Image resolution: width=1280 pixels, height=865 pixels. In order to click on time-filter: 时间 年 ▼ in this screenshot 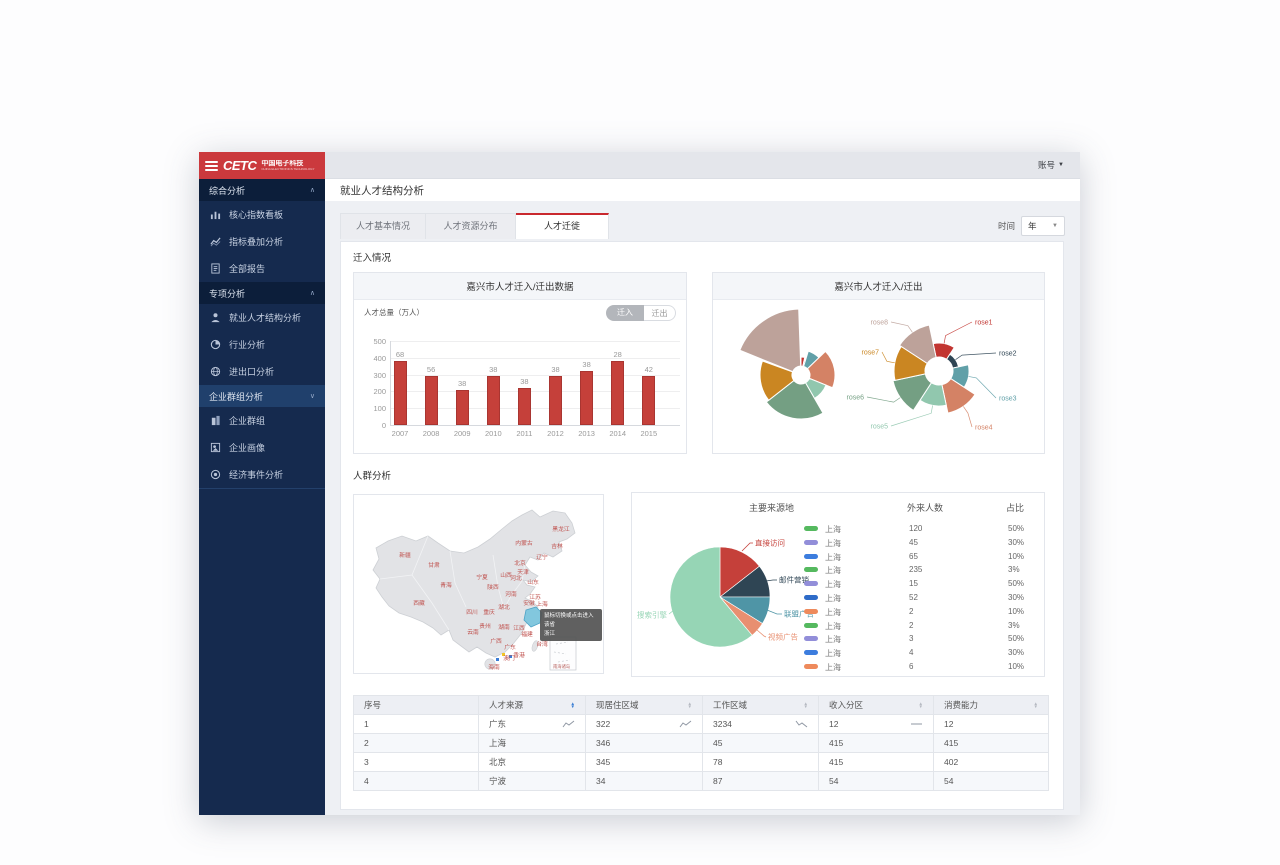, I will do `click(1031, 226)`.